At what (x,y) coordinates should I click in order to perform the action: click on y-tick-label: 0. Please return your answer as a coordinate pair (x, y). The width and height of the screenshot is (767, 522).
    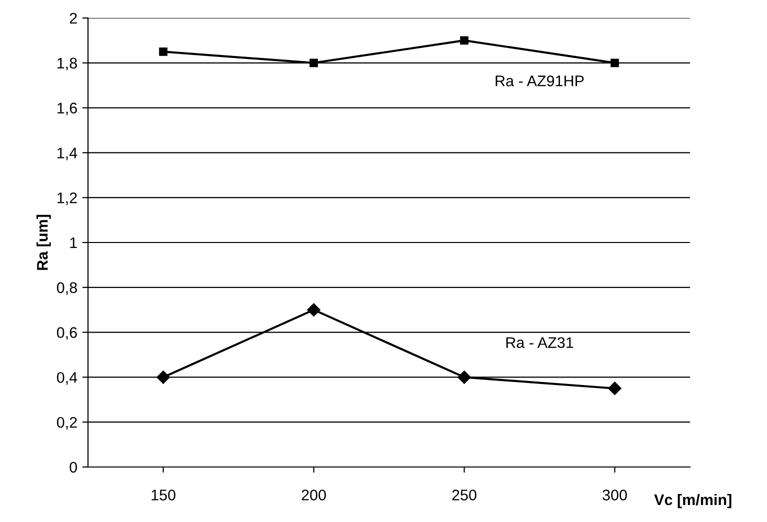
    Looking at the image, I should click on (73, 467).